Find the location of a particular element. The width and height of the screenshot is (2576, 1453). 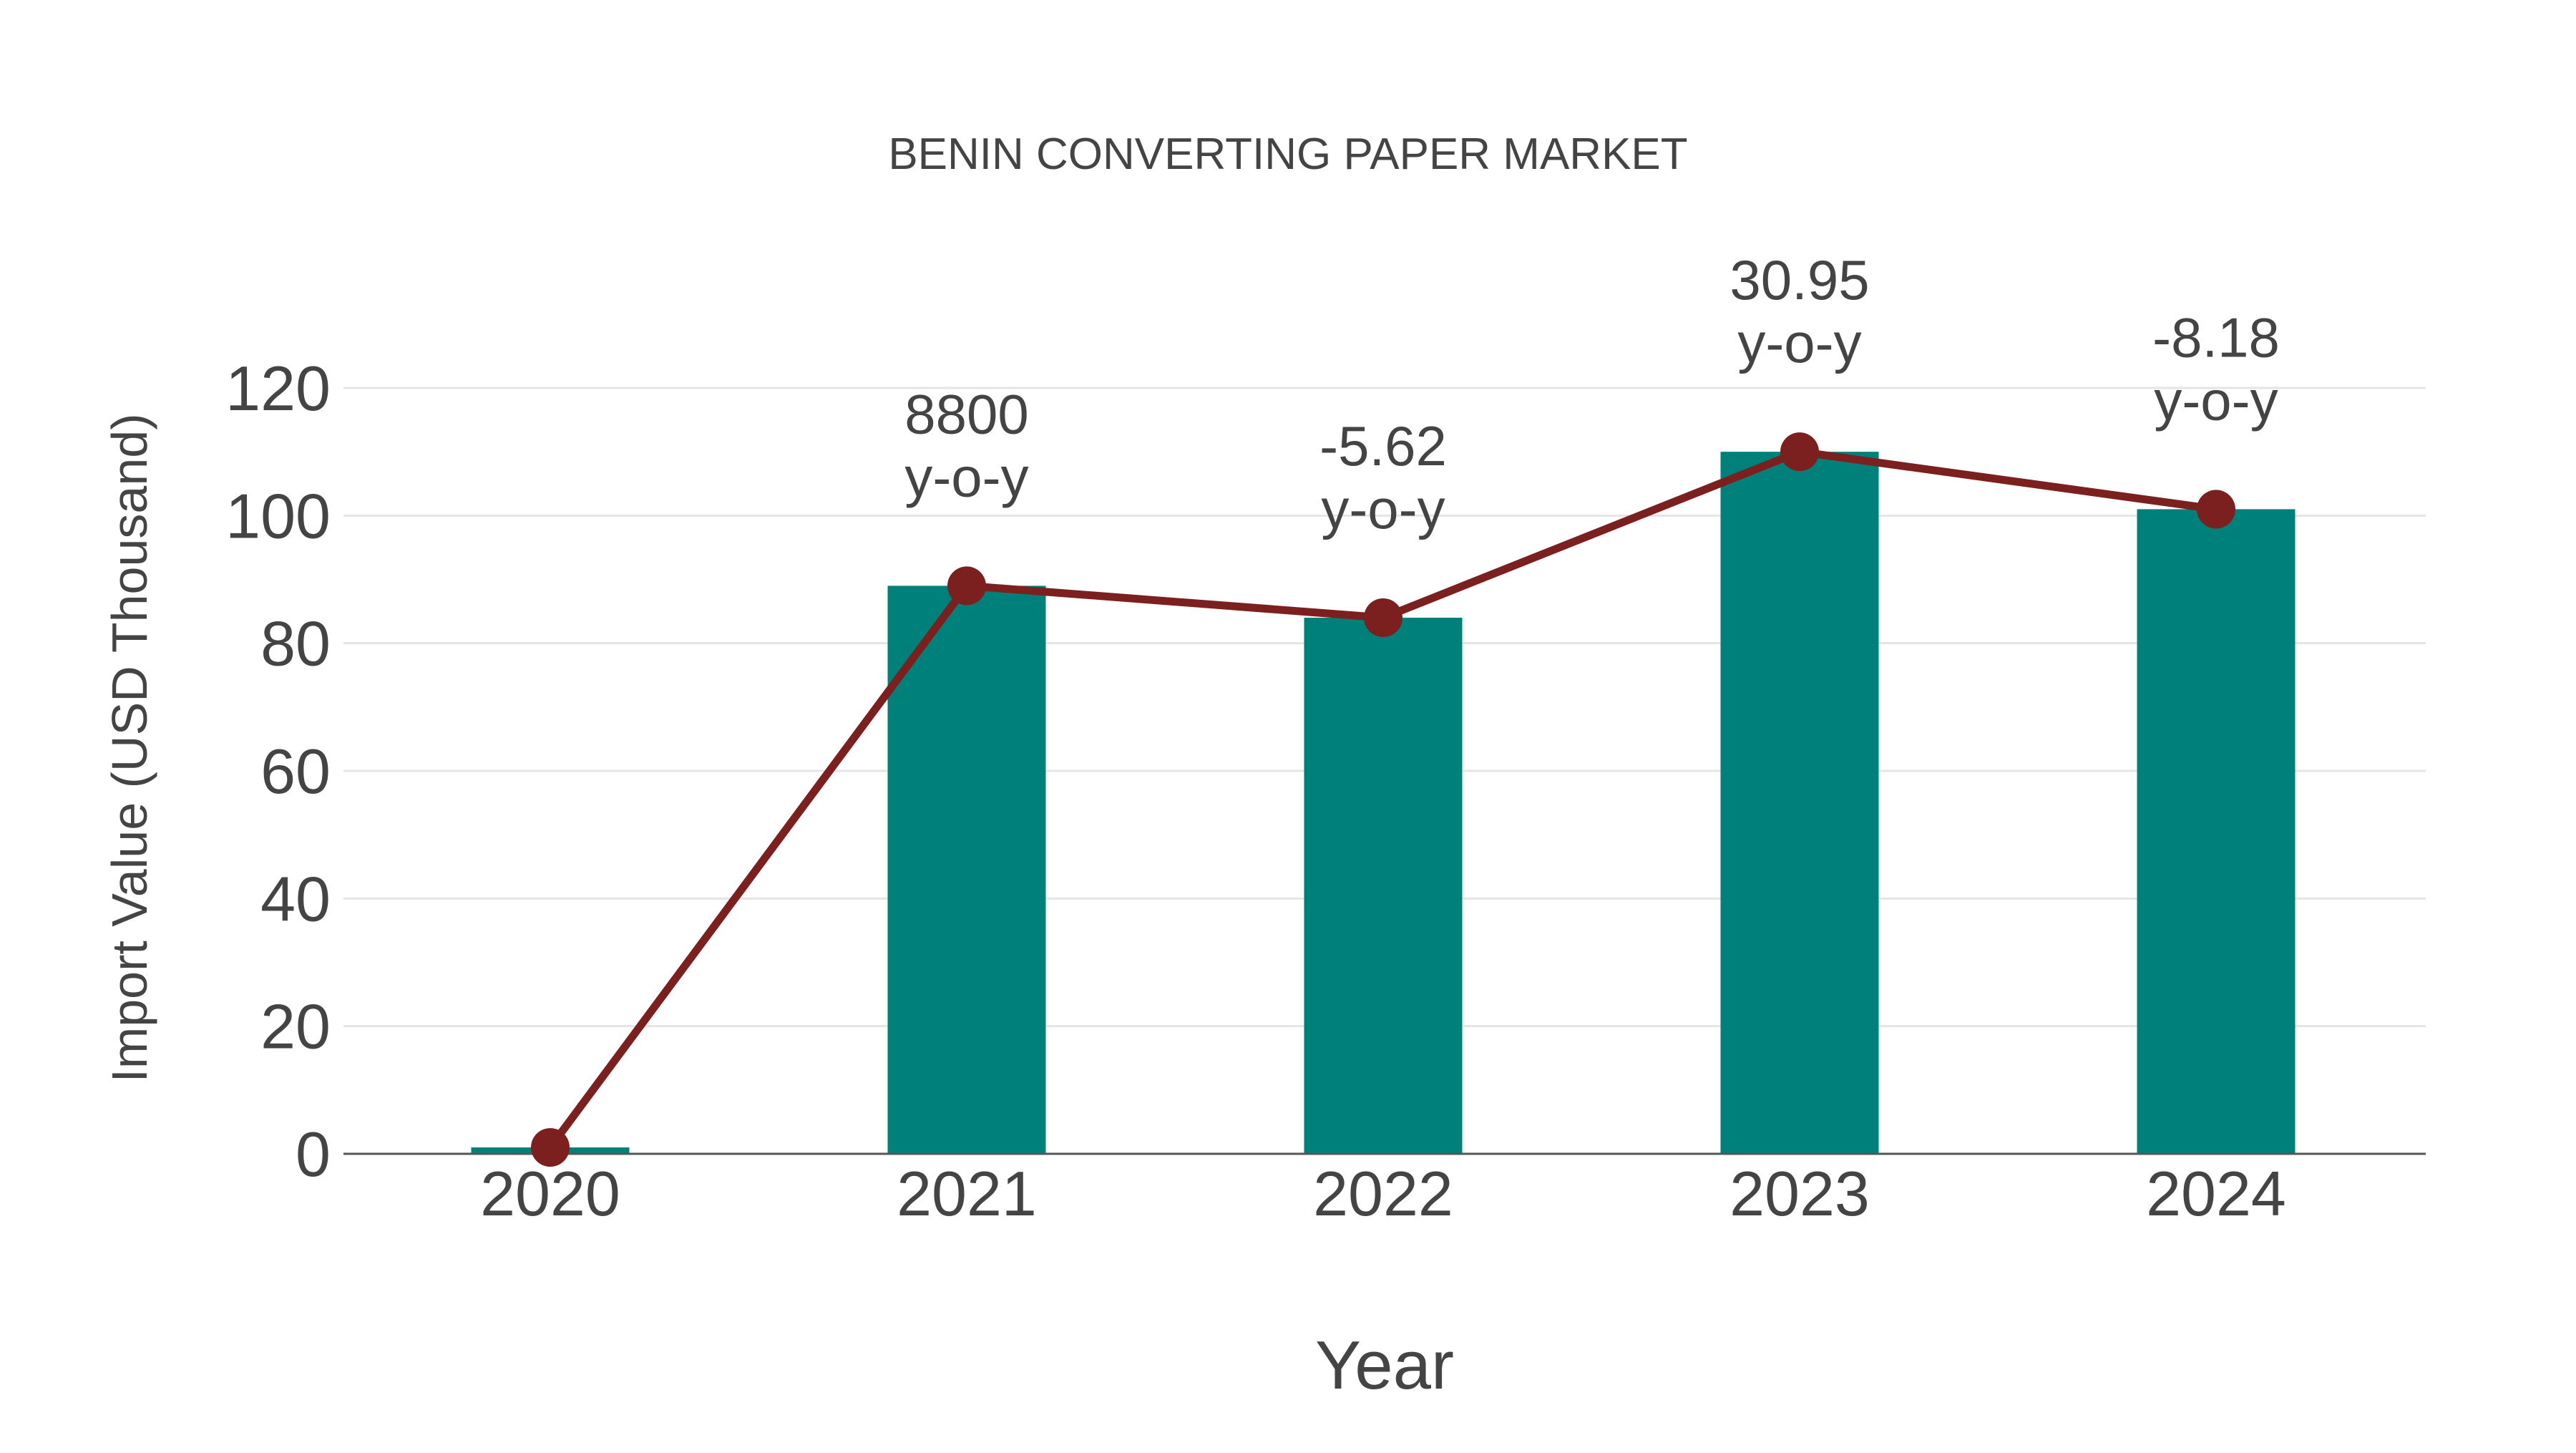

y-axis-ticks: 0 20 40 60 80 100 120 is located at coordinates (278, 771).